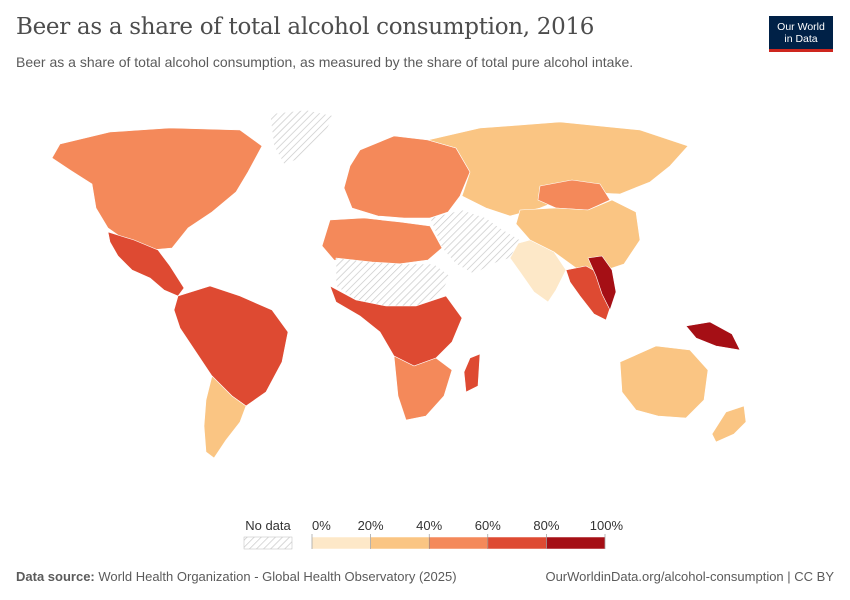 This screenshot has width=850, height=600. Describe the element at coordinates (407, 177) in the screenshot. I see `region-europe` at that location.